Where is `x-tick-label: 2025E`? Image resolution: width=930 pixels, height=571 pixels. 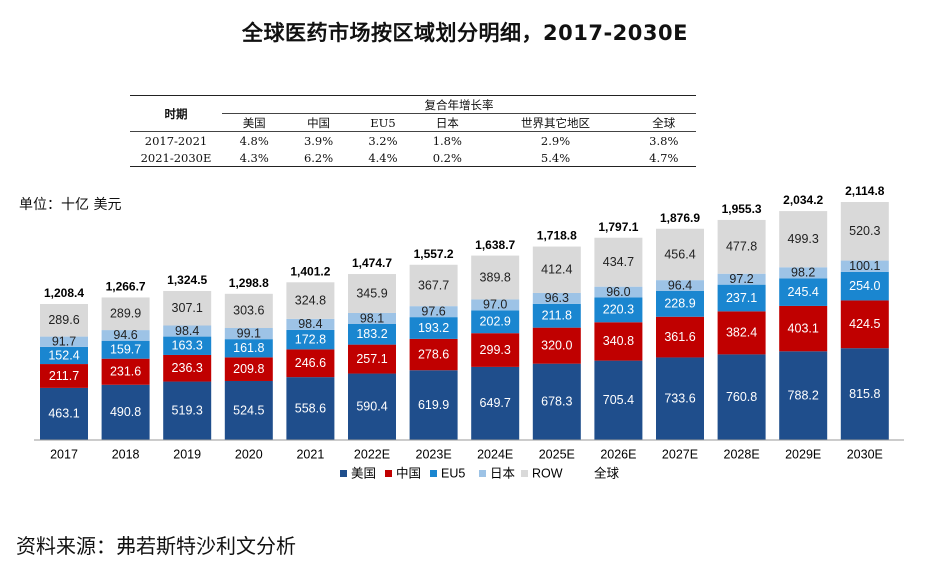
x-tick-label: 2025E is located at coordinates (557, 454).